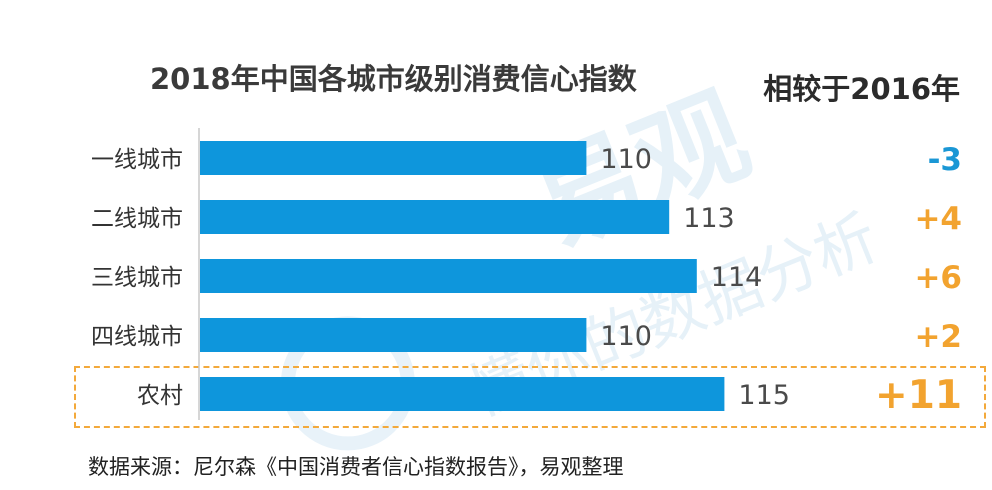 The height and width of the screenshot is (490, 992). What do you see at coordinates (709, 218) in the screenshot?
I see `bar-value-label: 113` at bounding box center [709, 218].